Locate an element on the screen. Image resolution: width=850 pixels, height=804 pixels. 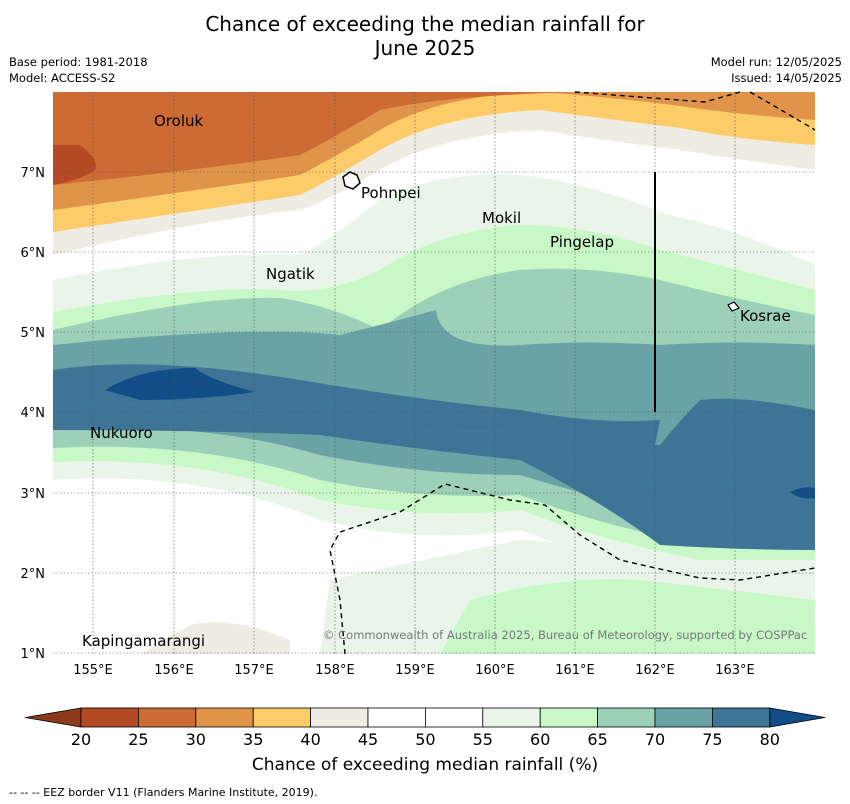
x-tick-label: 156°E is located at coordinates (174, 670).